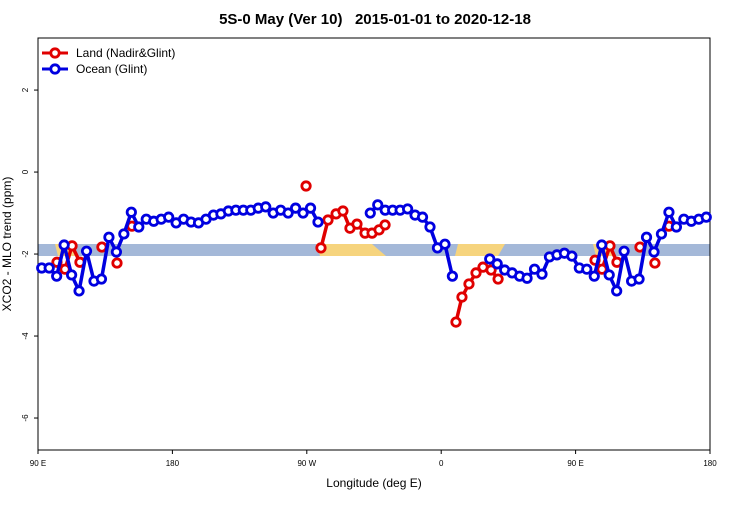 This screenshot has height=505, width=750. I want to click on x-tick-label: 90 W, so click(306, 463).